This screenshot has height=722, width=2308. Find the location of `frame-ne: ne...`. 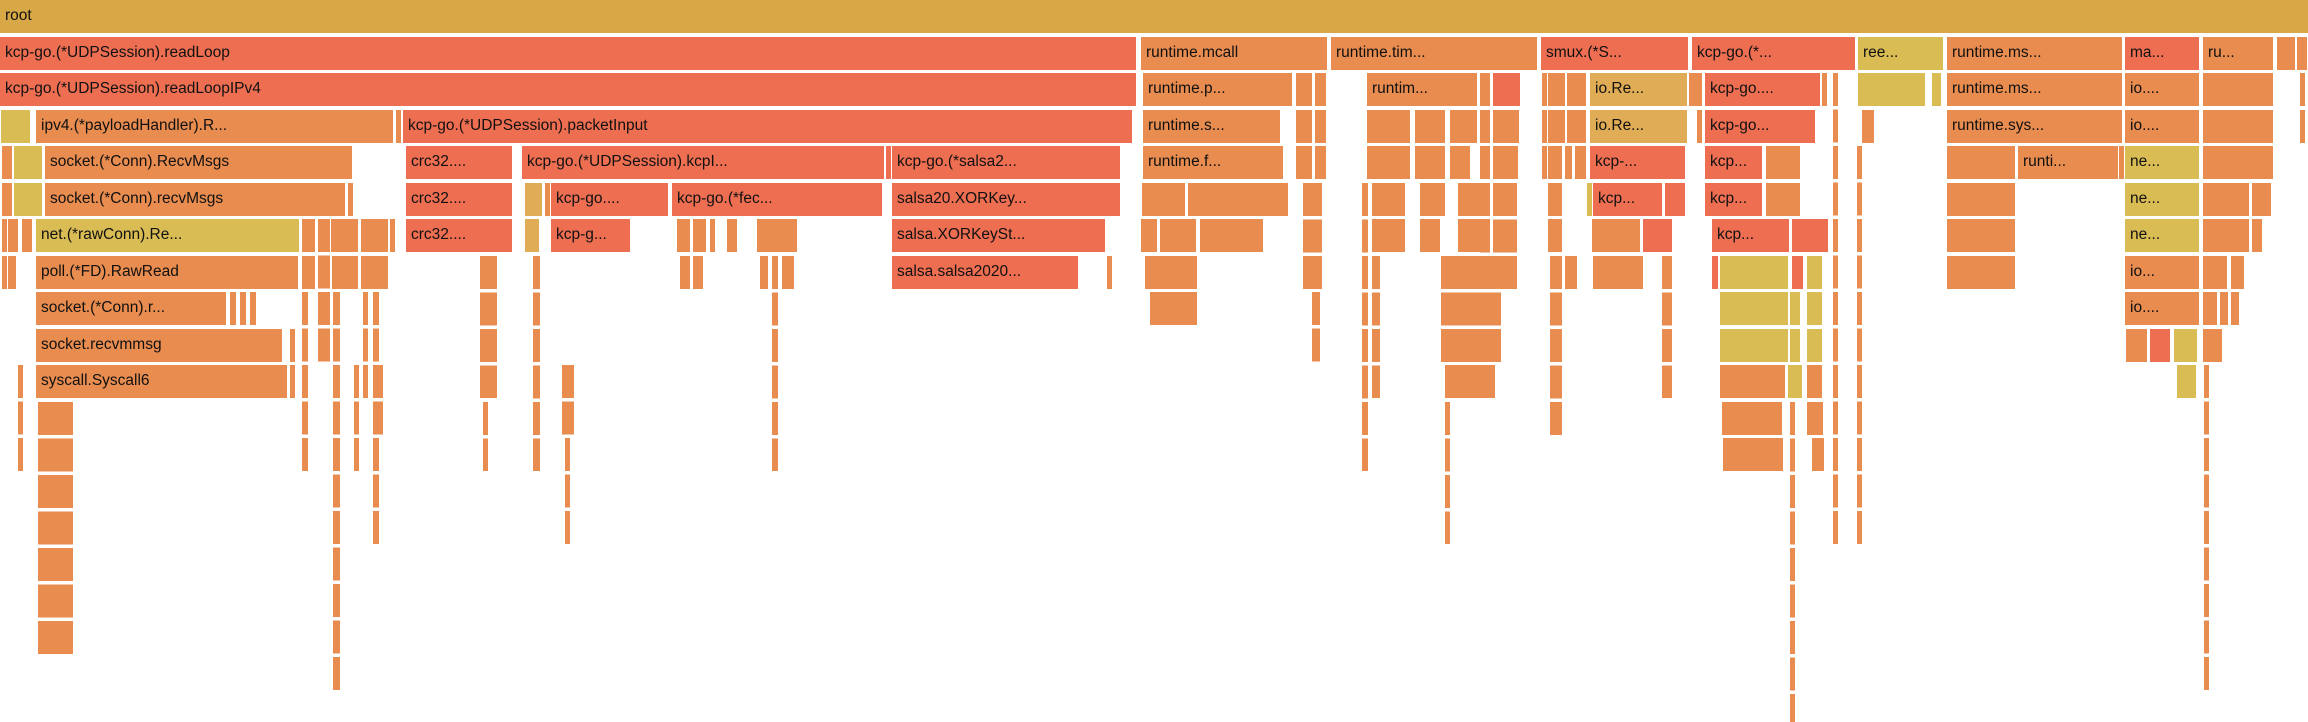

frame-ne: ne... is located at coordinates (2162, 199).